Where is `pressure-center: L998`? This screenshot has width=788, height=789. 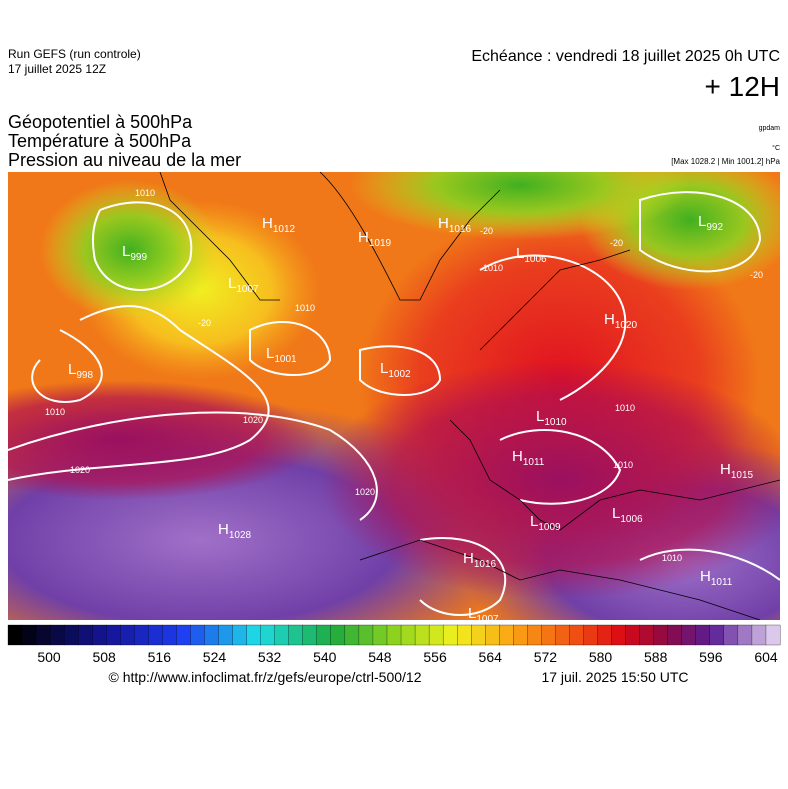 pressure-center: L998 is located at coordinates (80, 371).